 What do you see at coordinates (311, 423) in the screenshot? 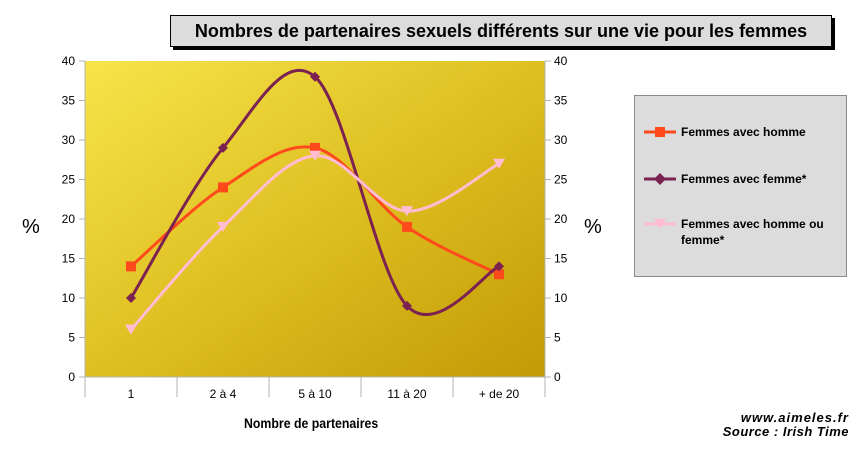
I see `x-axis-label: Nombre de partenaires` at bounding box center [311, 423].